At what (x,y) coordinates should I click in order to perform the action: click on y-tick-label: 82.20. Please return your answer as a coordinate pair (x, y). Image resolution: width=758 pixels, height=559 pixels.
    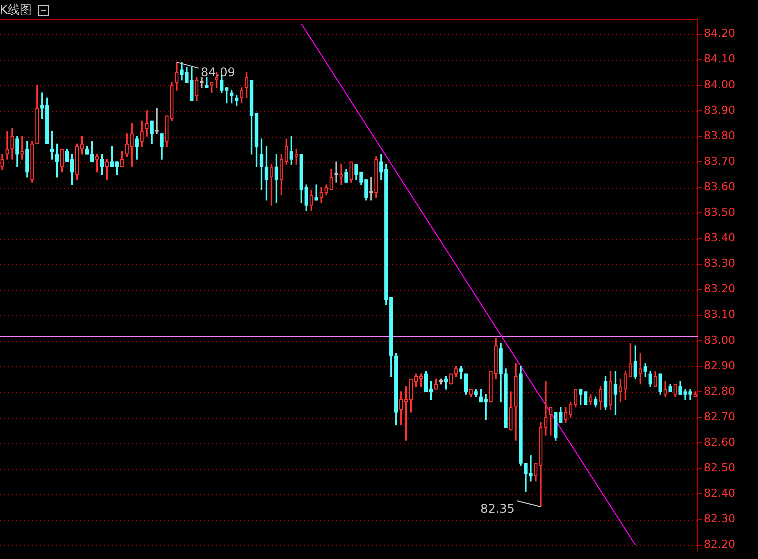
    Looking at the image, I should click on (720, 545).